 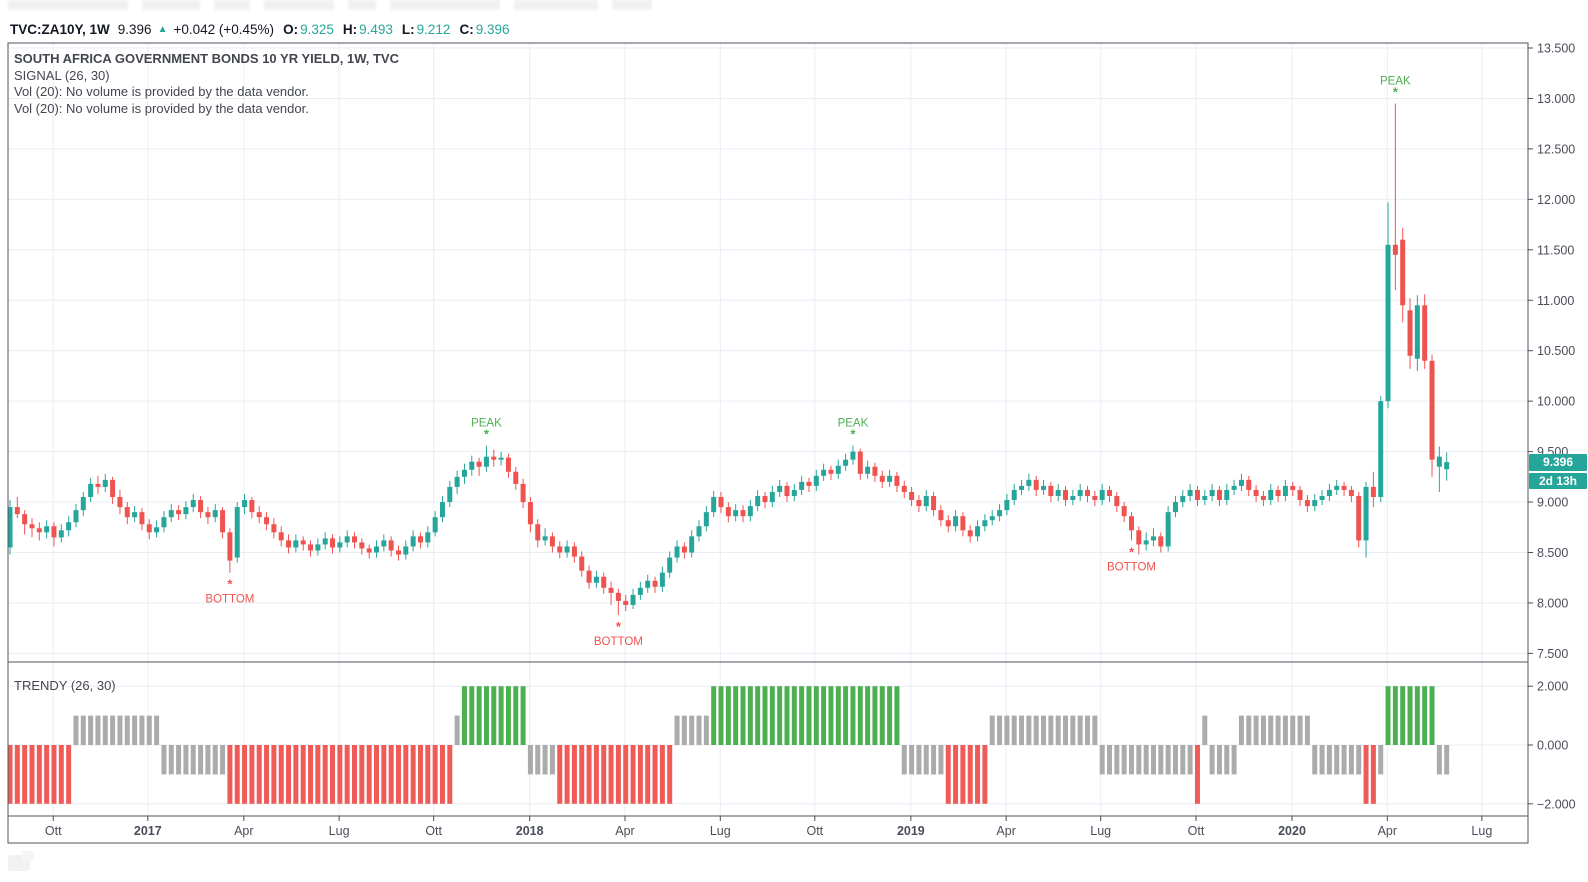 What do you see at coordinates (433, 29) in the screenshot?
I see `low-value: 9.212` at bounding box center [433, 29].